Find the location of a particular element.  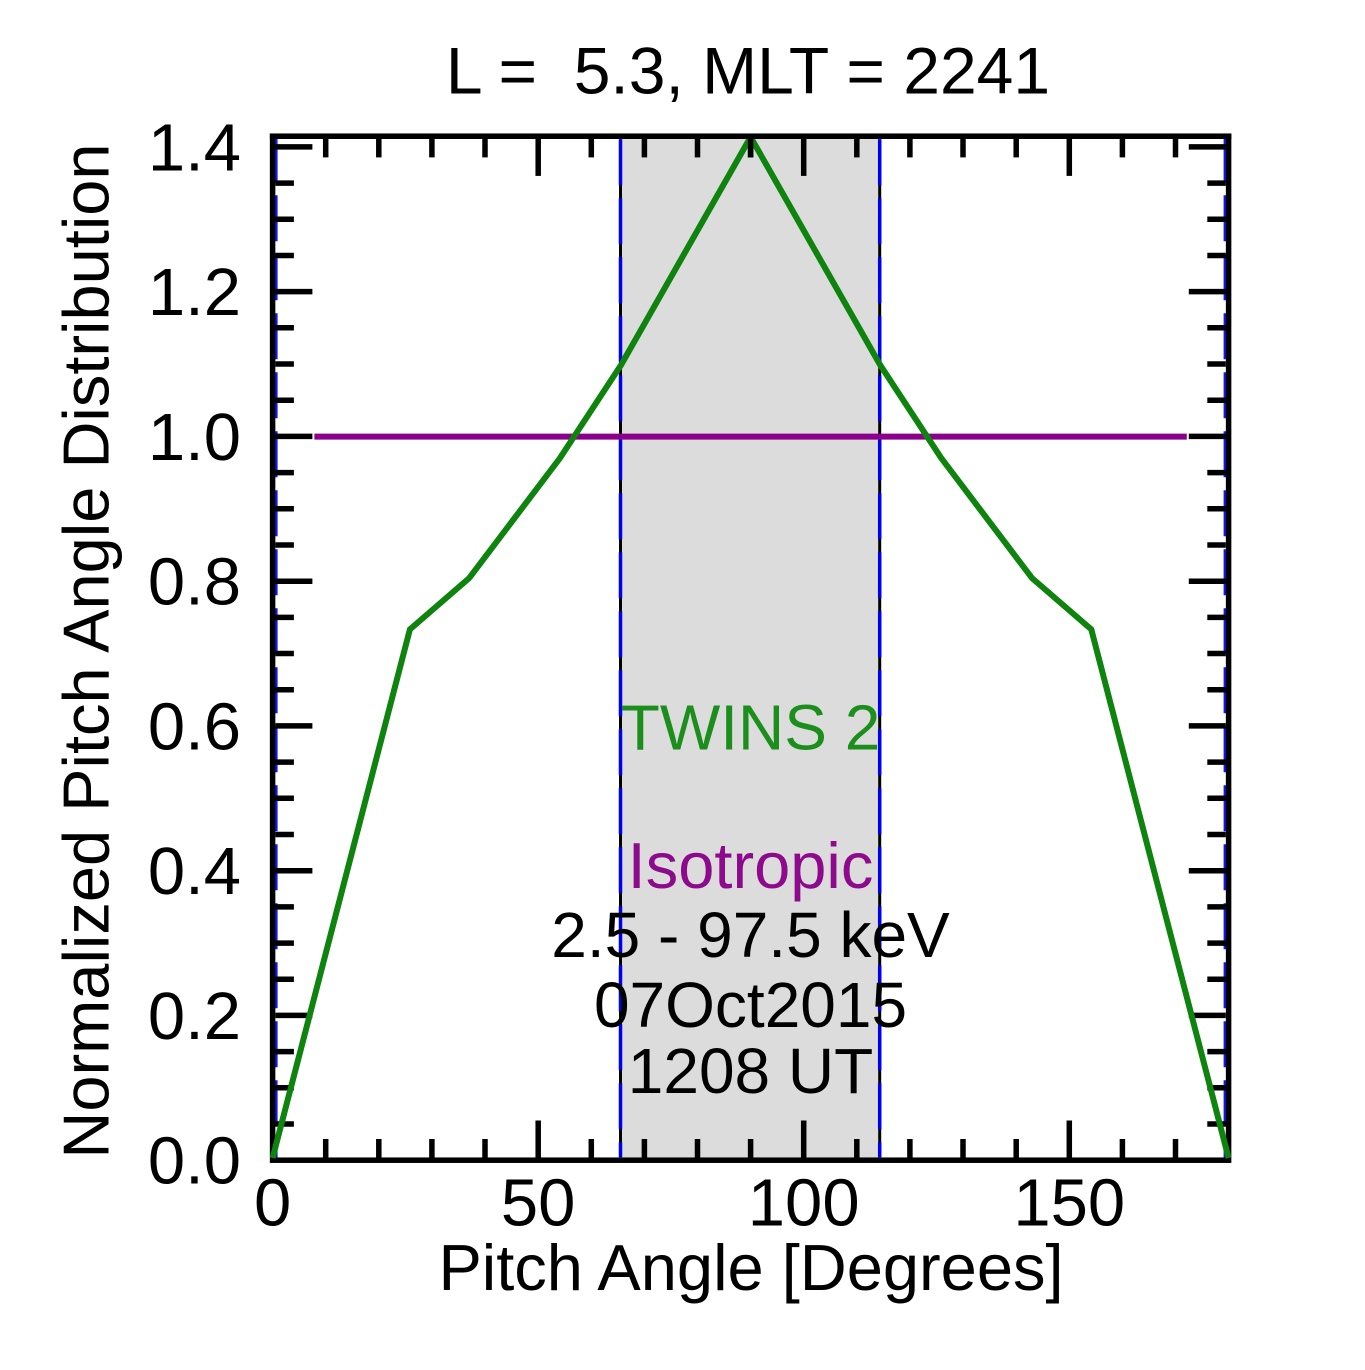

svg-text:Normalized Pitch Angle Distrib: Normalized Pitch Angle Distribution is located at coordinates (86, 650).